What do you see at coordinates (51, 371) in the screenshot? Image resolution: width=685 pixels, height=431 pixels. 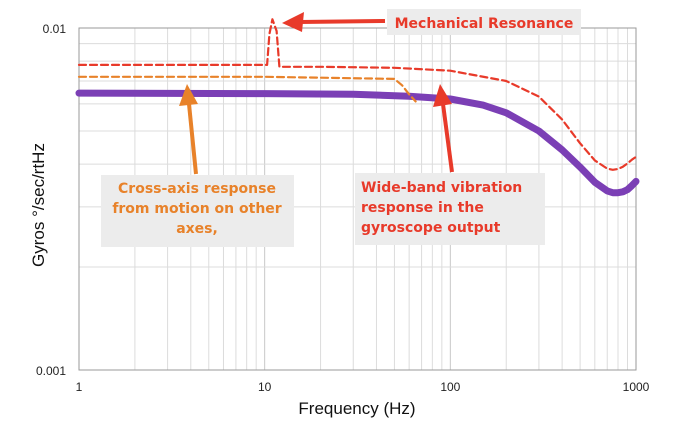 I see `y-tick-label: 0.001` at bounding box center [51, 371].